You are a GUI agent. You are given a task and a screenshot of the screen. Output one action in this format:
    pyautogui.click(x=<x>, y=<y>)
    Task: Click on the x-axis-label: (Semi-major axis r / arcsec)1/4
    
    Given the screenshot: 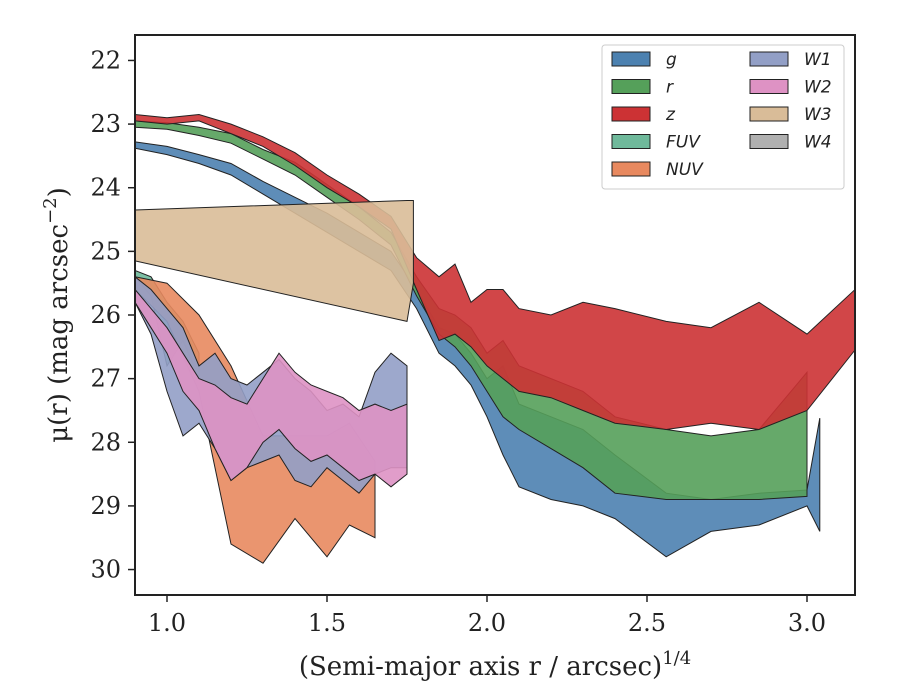 What is the action you would take?
    pyautogui.click(x=495, y=665)
    